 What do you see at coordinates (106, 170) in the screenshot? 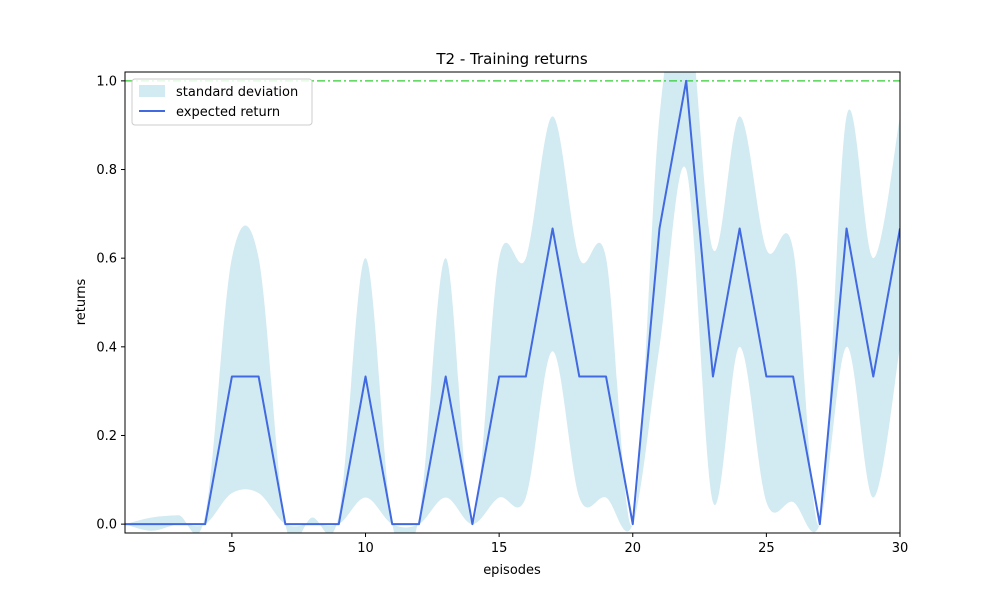
I see `y-tick-label: 0.8` at bounding box center [106, 170].